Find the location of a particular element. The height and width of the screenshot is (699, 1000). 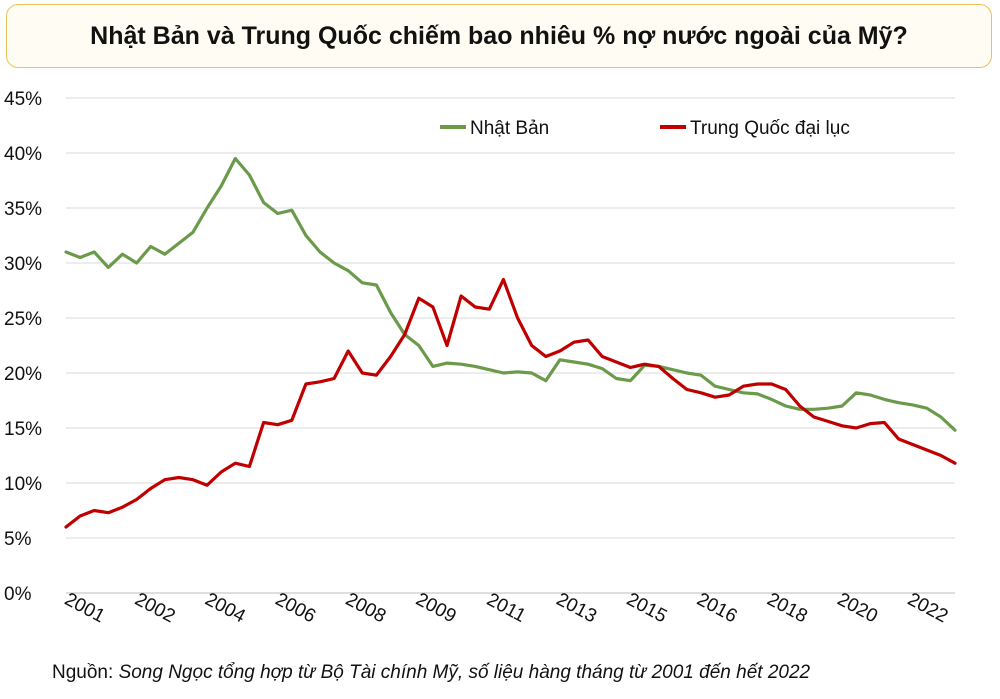

x-tick-label: 2022 is located at coordinates (927, 608).